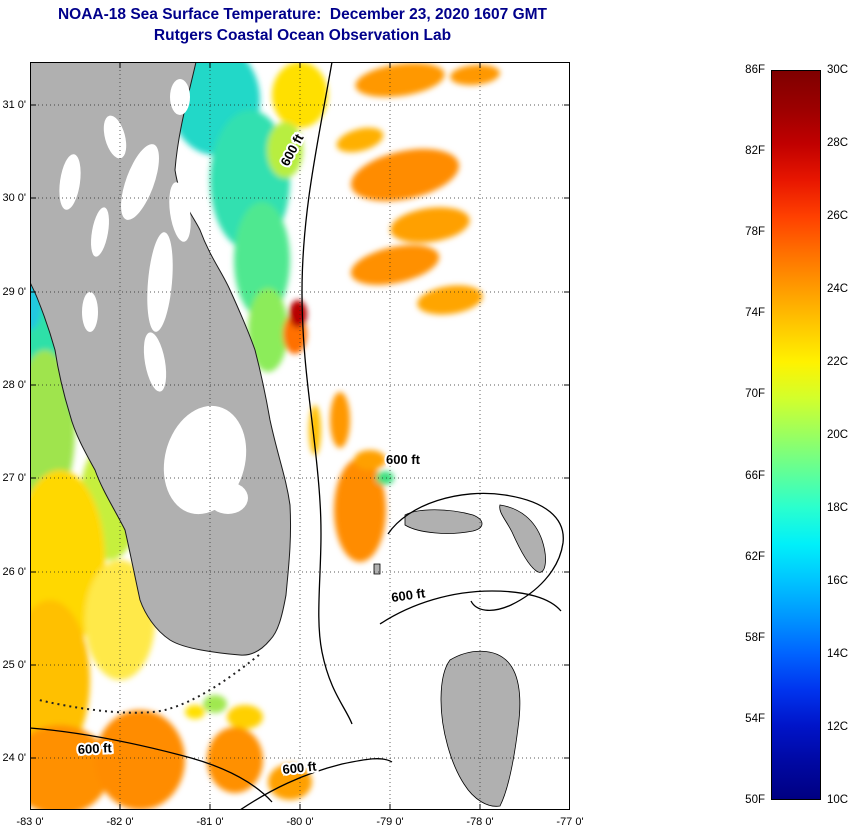 The height and width of the screenshot is (832, 865). Describe the element at coordinates (755, 476) in the screenshot. I see `colorbar-fahrenheit-label: 66F` at that location.